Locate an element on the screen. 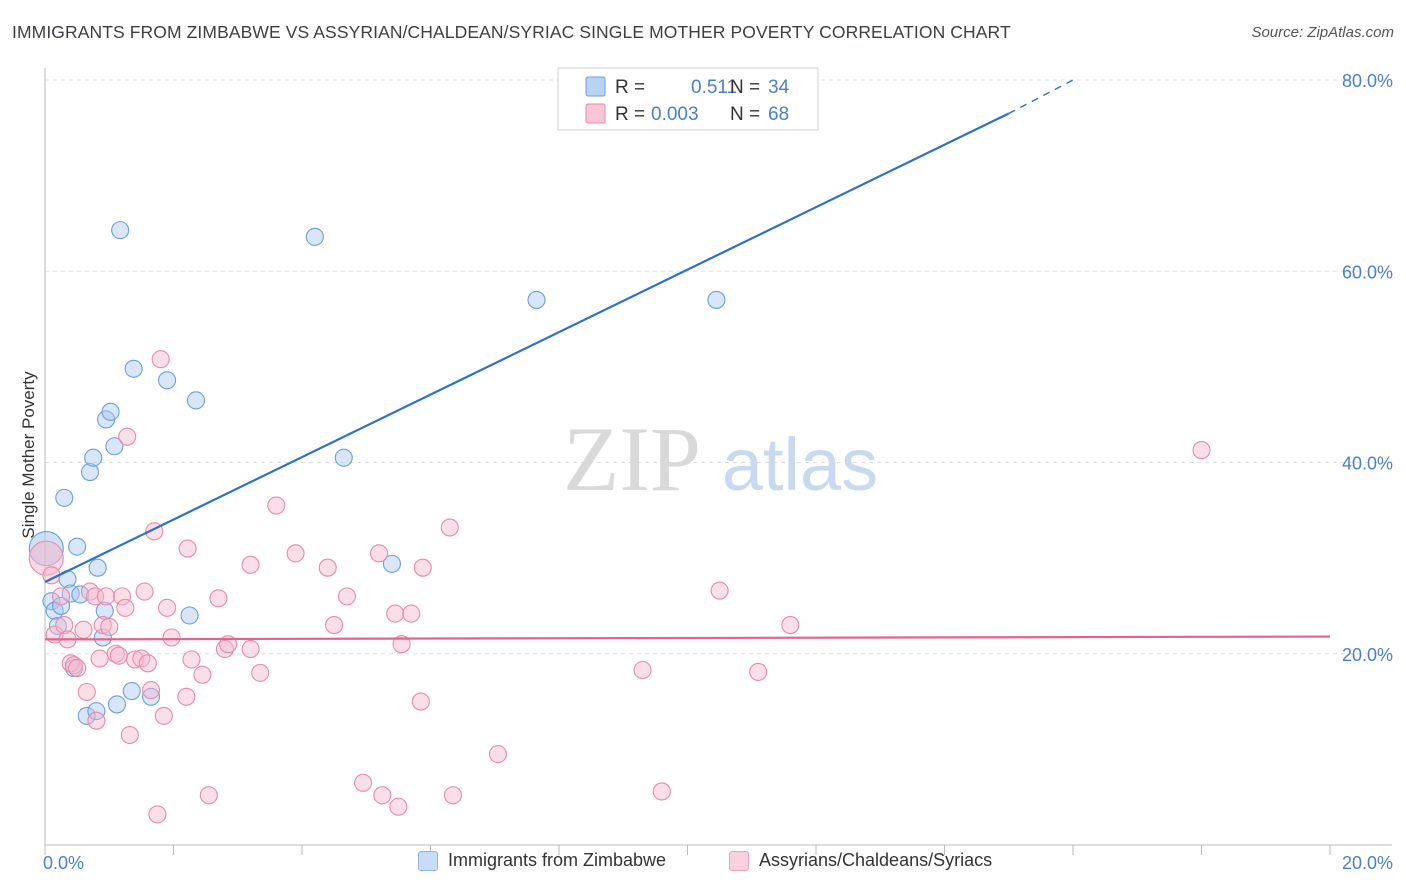 The image size is (1406, 892). watermark: ZIP atlas is located at coordinates (720, 459).